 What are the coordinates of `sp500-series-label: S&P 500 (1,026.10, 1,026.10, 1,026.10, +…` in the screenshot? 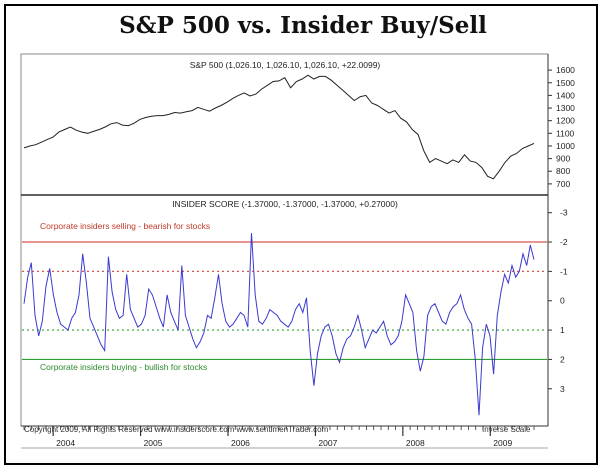 It's located at (285, 65).